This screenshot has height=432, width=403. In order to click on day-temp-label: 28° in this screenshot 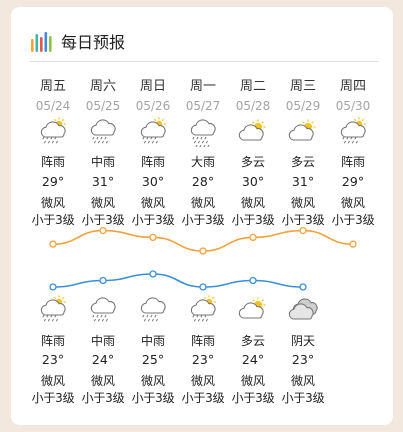, I will do `click(203, 181)`.